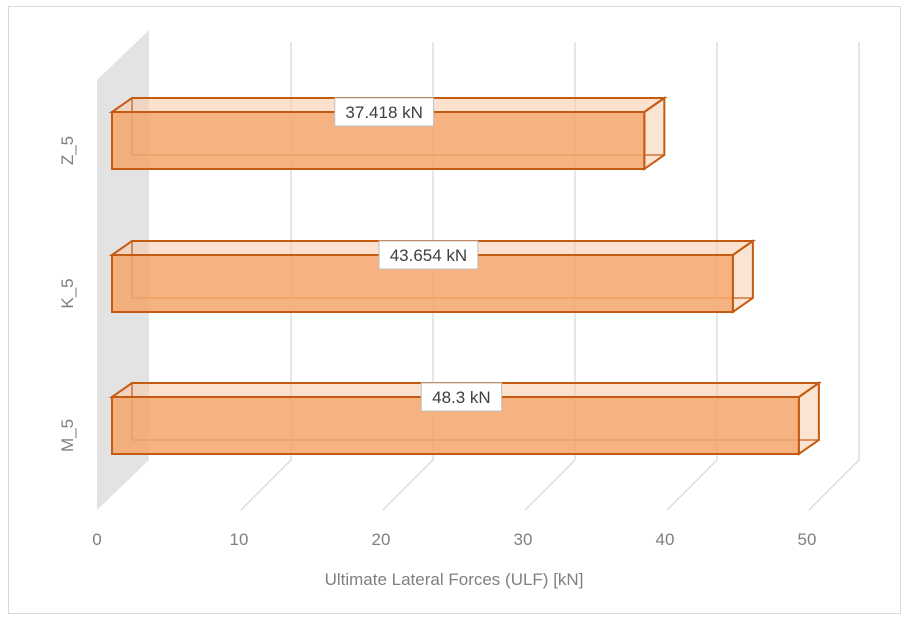 The width and height of the screenshot is (907, 620). I want to click on data-label: 48.3 kN, so click(461, 397).